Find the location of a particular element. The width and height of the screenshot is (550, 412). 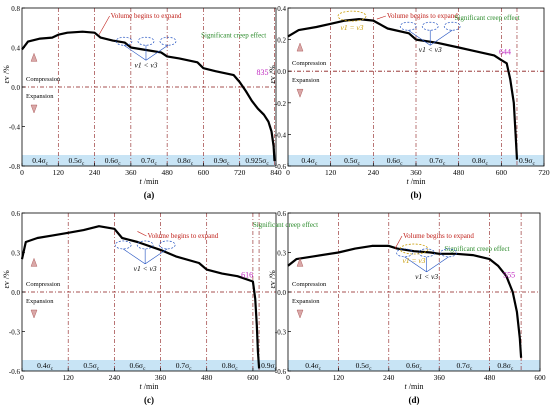

equal-rate-ellipse is located at coordinates (352, 16).